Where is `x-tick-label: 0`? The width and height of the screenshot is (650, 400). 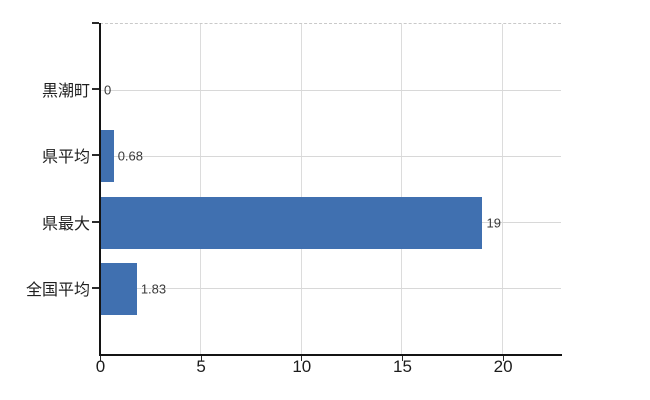 x-tick-label: 0 is located at coordinates (100, 366).